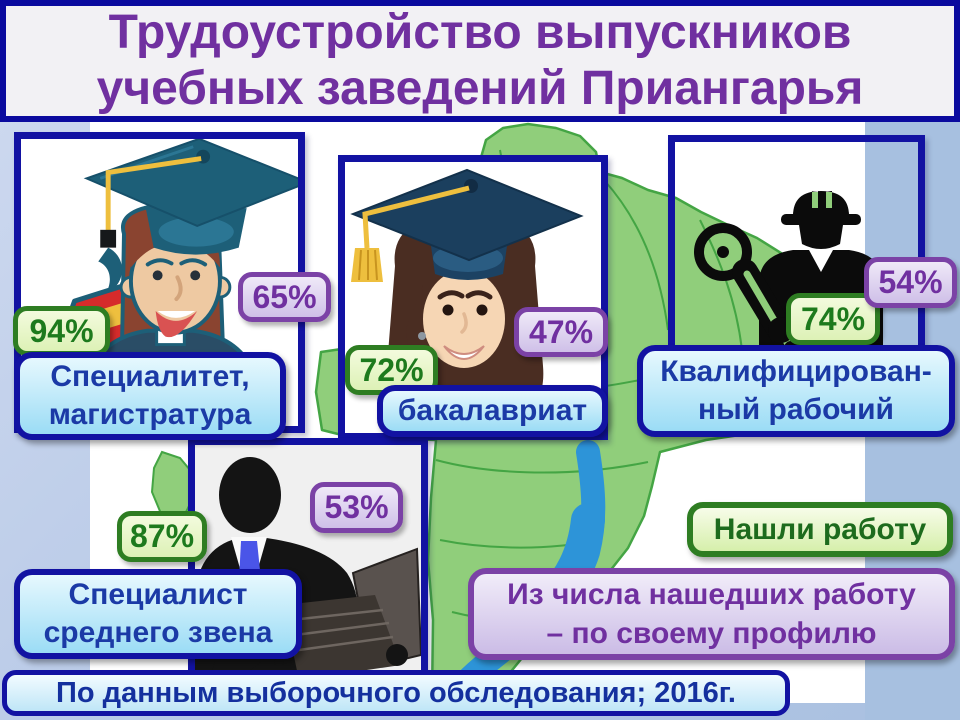 This screenshot has height=720, width=960. I want to click on by-profile-badge-bakalavriat: 47%, so click(561, 332).